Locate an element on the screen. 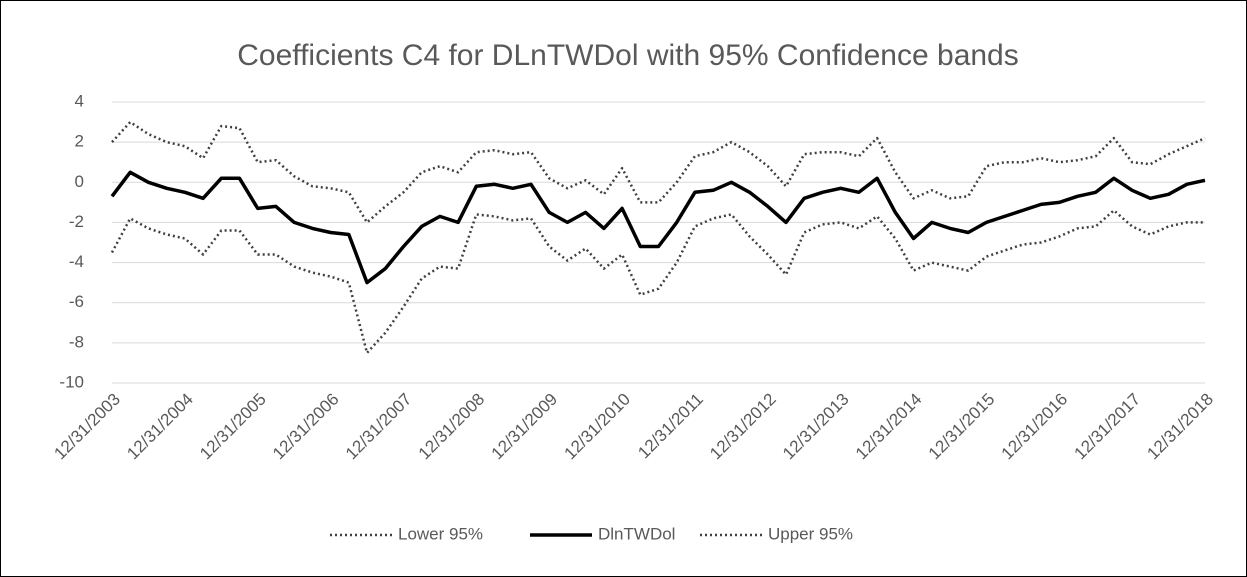 The height and width of the screenshot is (577, 1247). y-tick-label: -10 is located at coordinates (71, 381).